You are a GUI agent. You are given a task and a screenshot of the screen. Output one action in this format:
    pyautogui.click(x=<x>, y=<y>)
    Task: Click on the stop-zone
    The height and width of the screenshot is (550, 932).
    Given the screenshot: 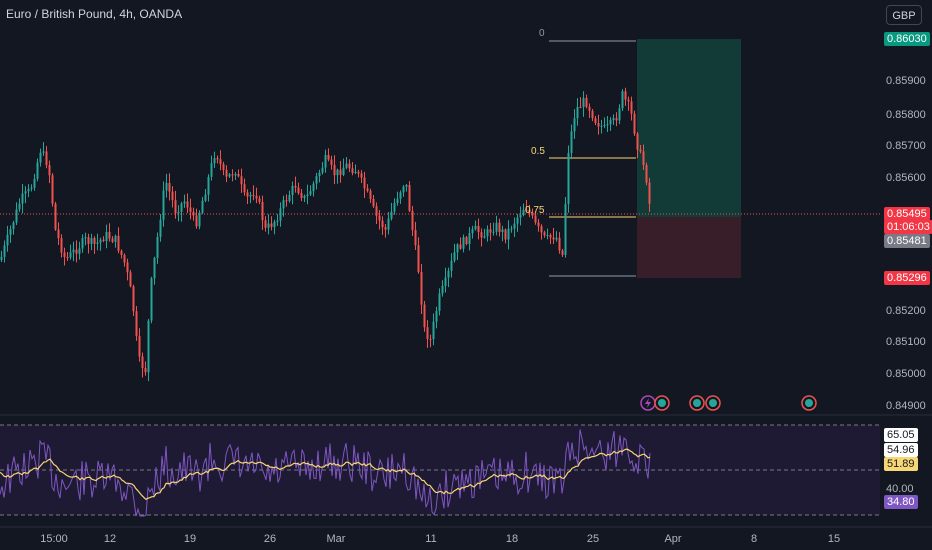 What is the action you would take?
    pyautogui.click(x=689, y=247)
    